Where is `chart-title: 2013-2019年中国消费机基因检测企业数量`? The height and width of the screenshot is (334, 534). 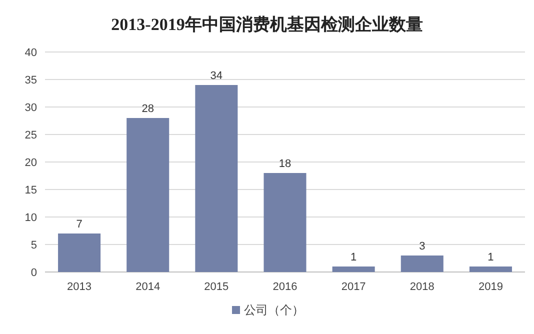 chart-title: 2013-2019年中国消费机基因检测企业数量 is located at coordinates (267, 24).